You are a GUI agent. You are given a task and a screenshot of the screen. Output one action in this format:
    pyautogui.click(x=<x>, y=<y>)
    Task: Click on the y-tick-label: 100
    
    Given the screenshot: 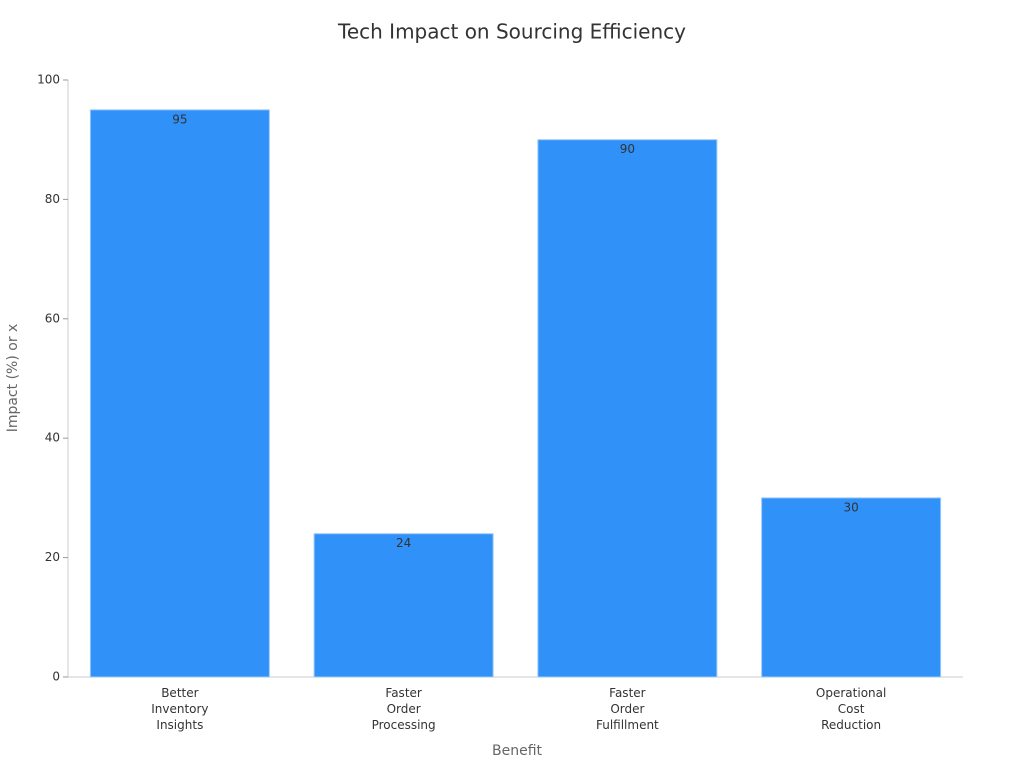 What is the action you would take?
    pyautogui.click(x=48, y=80)
    